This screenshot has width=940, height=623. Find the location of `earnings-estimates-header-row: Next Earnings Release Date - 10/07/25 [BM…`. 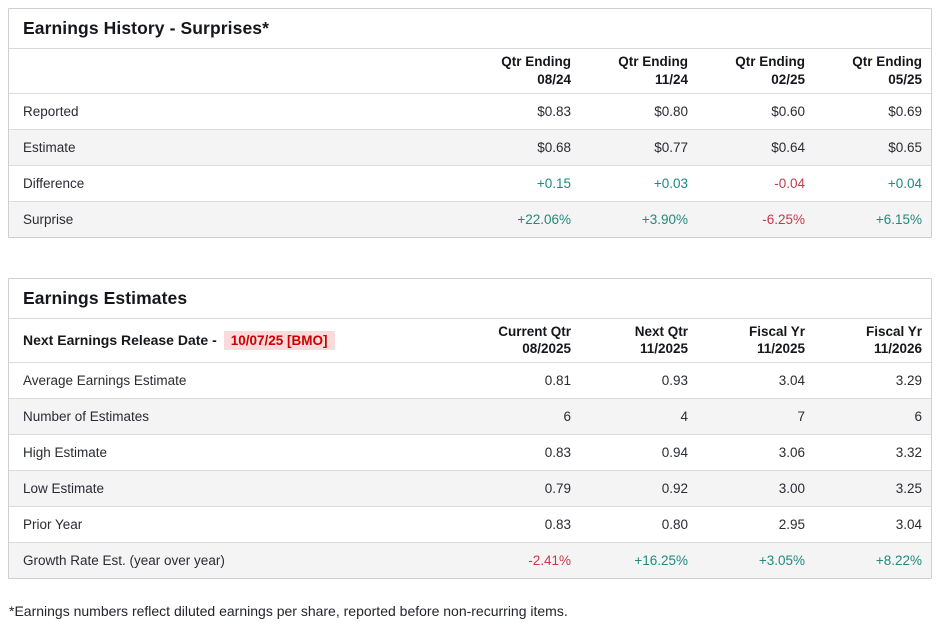

earnings-estimates-header-row: Next Earnings Release Date - 10/07/25 [BM… is located at coordinates (470, 341).